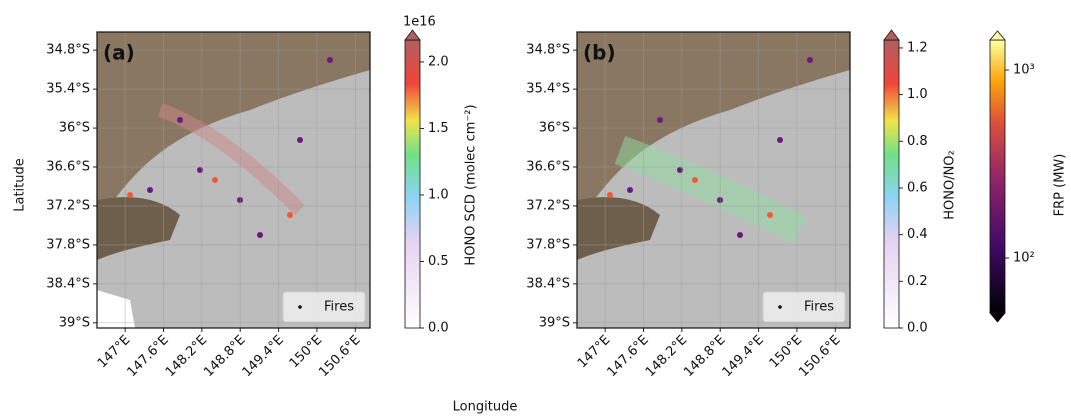 This screenshot has width=1071, height=419. What do you see at coordinates (1060, 185) in the screenshot?
I see `colorbar-label: FRP (MW)` at bounding box center [1060, 185].